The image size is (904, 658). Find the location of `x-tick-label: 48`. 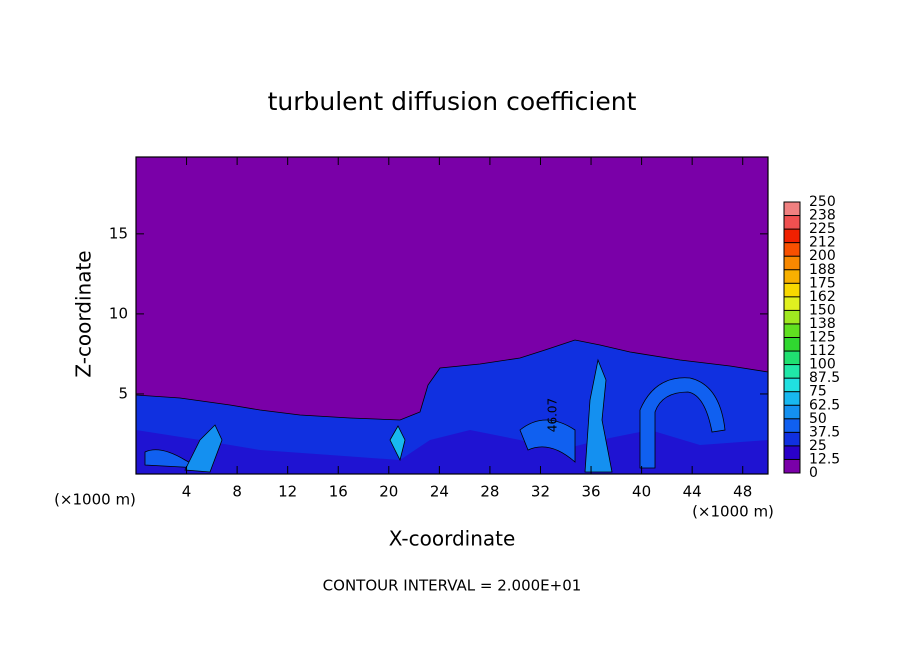

x-tick-label: 48 is located at coordinates (742, 492).